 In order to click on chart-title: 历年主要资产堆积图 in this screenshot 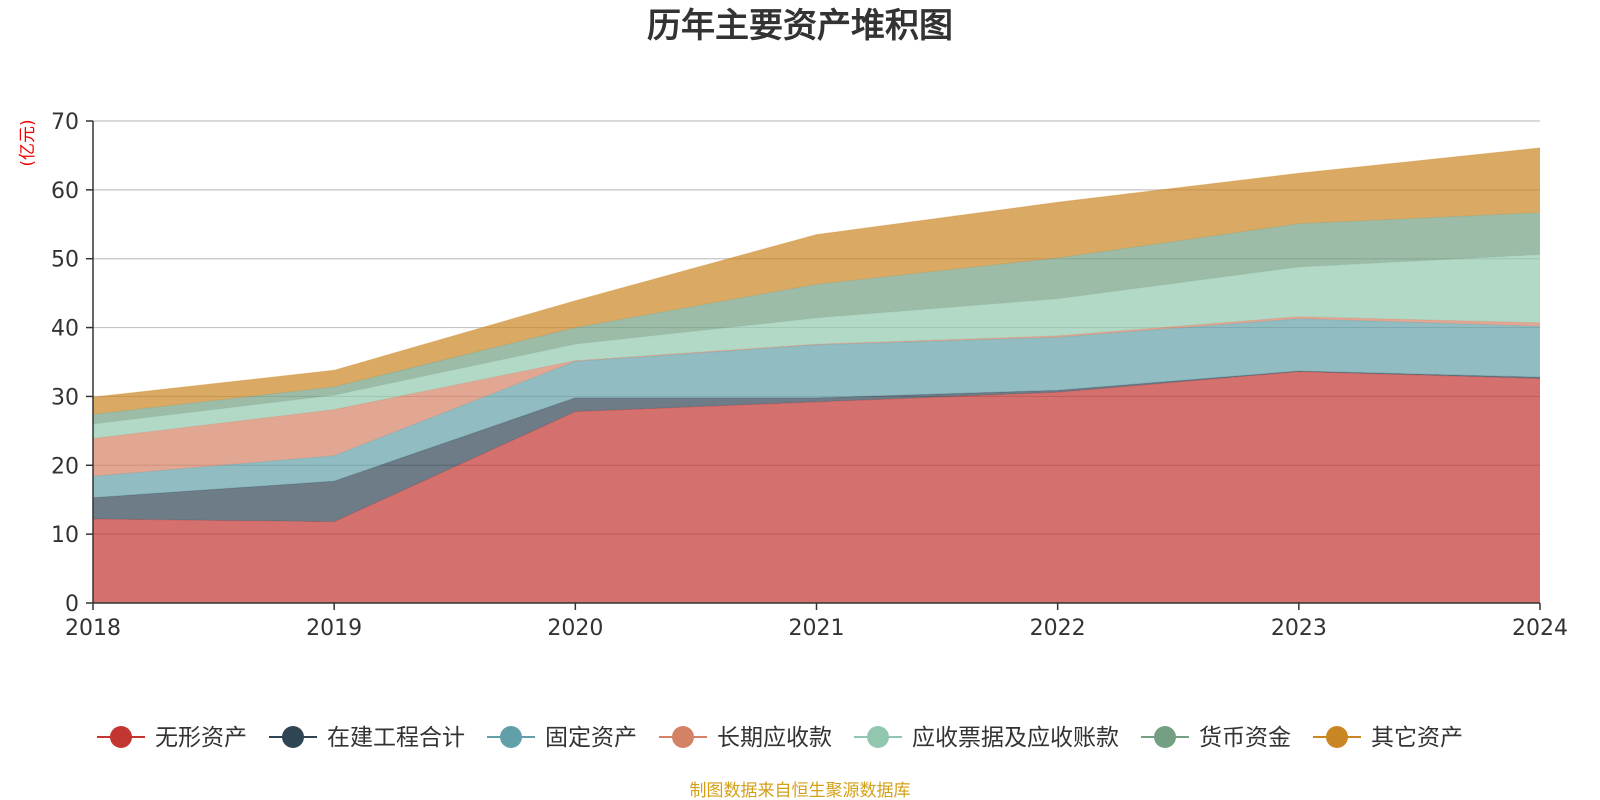, I will do `click(800, 26)`.